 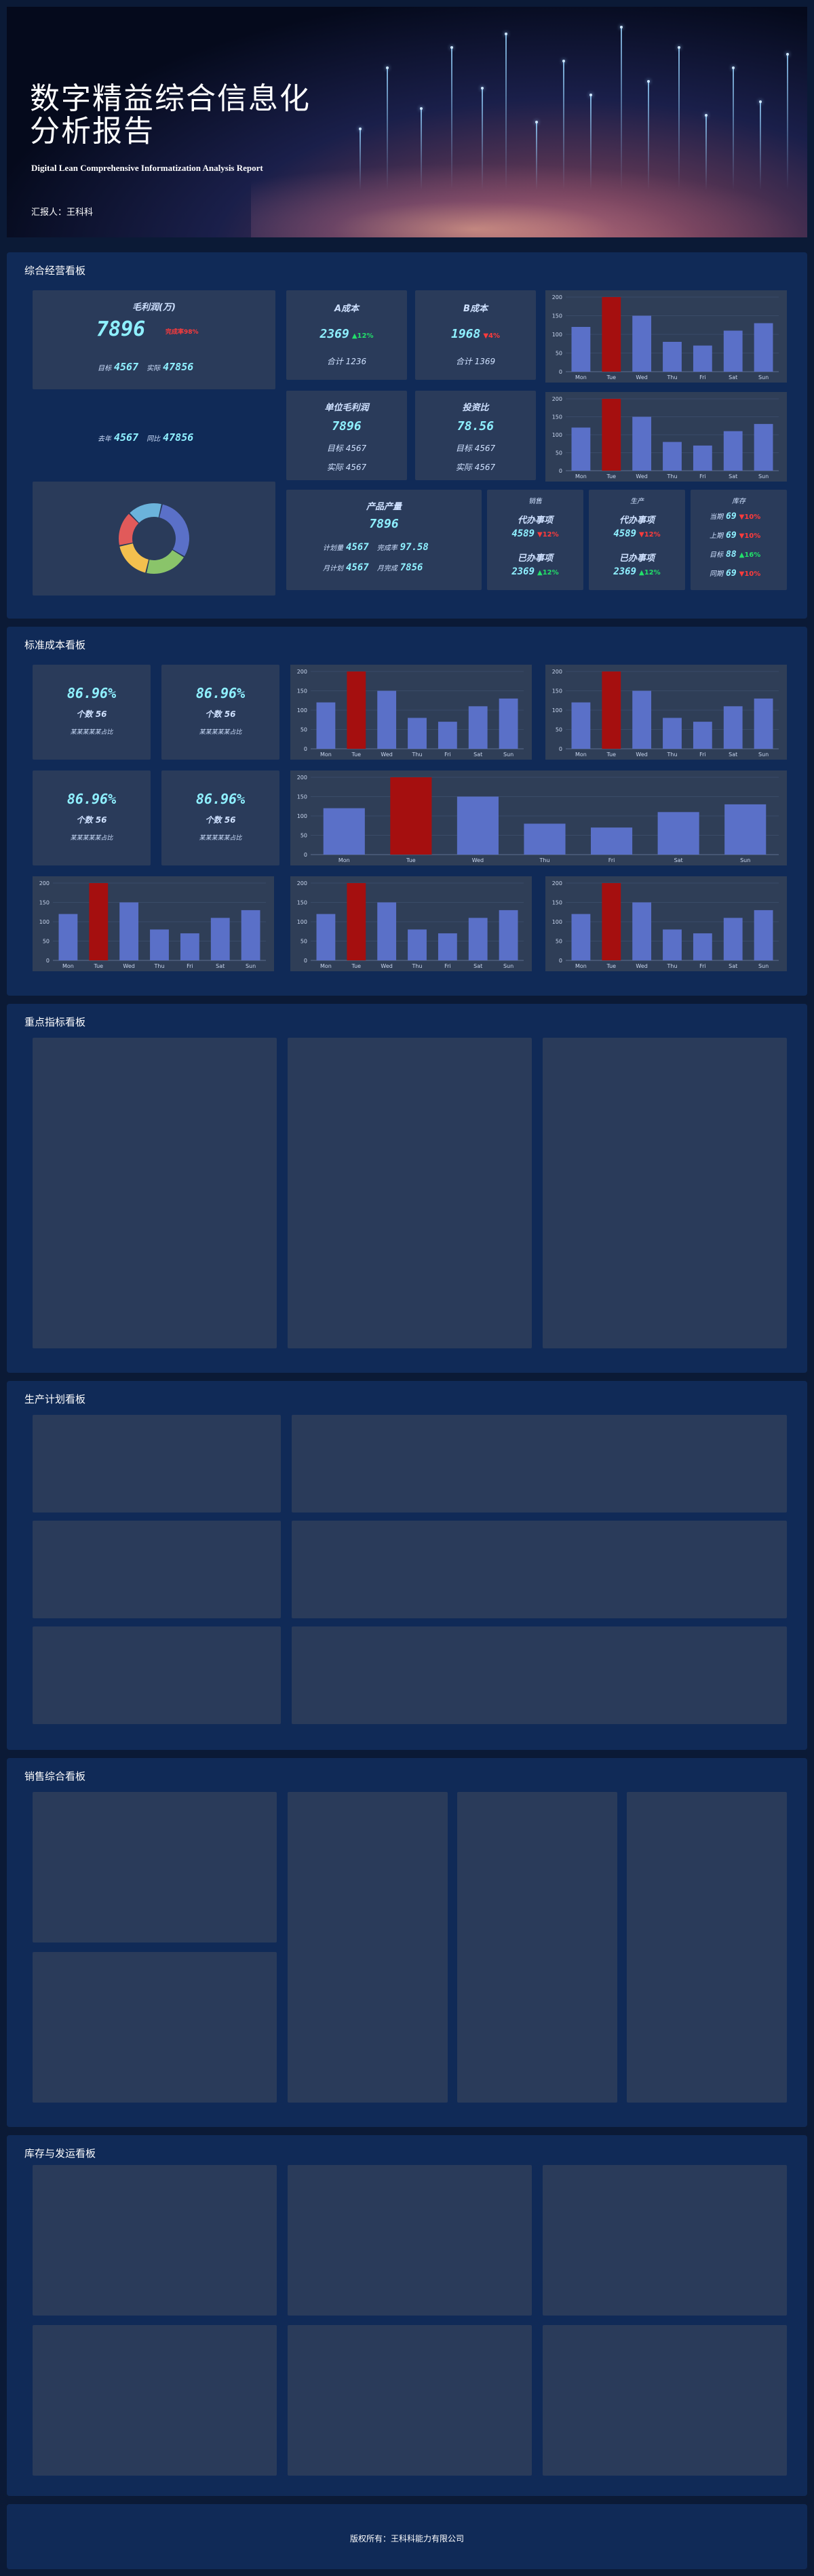 I want to click on bar-chart-card: 0 50 100 150 200 Mon Tue Wed Thu Fri Sat Sun, so click(x=153, y=923).